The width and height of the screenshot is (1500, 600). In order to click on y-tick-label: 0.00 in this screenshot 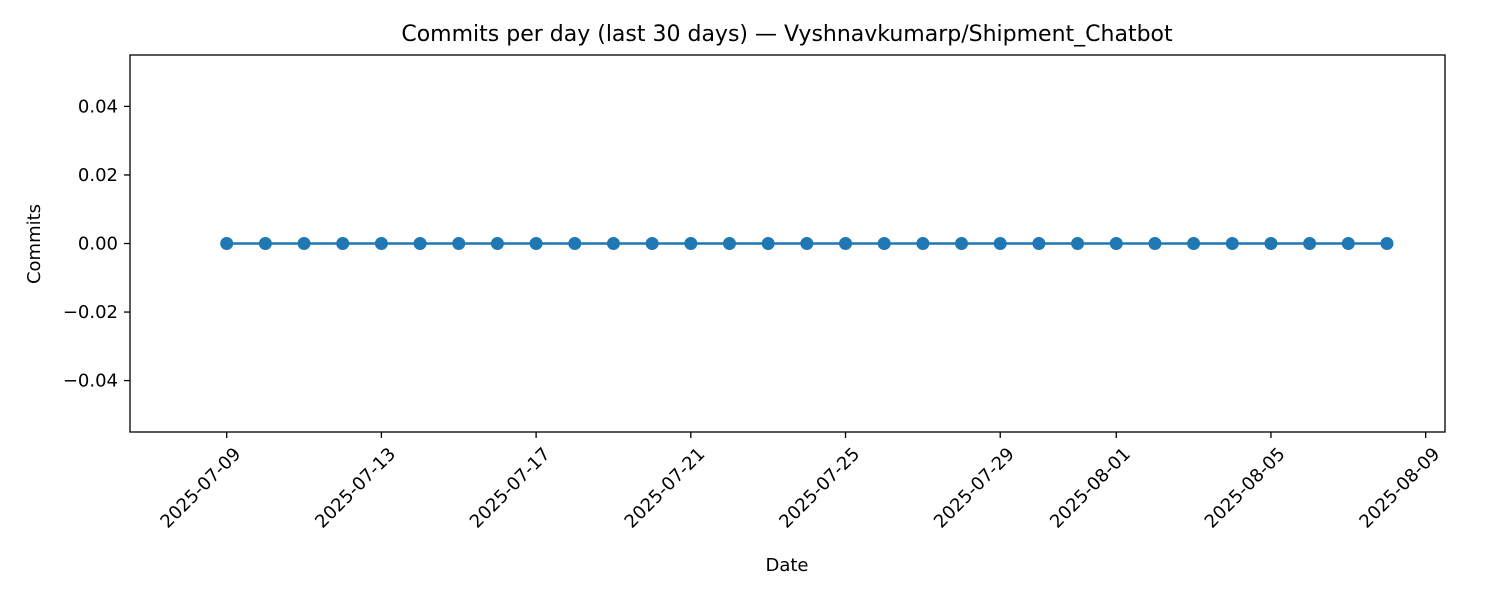, I will do `click(98, 244)`.